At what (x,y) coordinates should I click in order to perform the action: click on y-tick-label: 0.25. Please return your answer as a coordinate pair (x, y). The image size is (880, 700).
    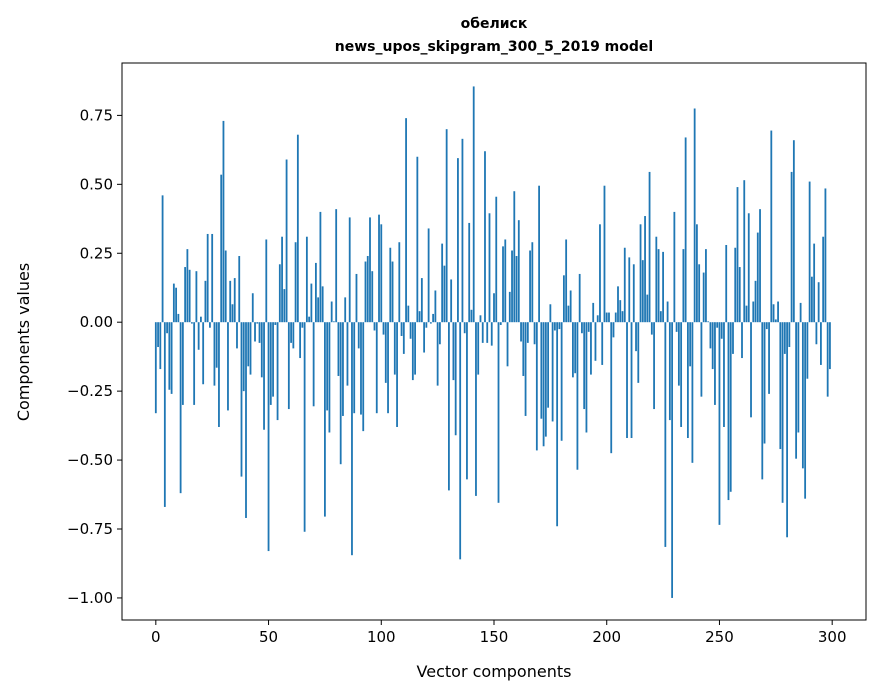
    Looking at the image, I should click on (96, 253).